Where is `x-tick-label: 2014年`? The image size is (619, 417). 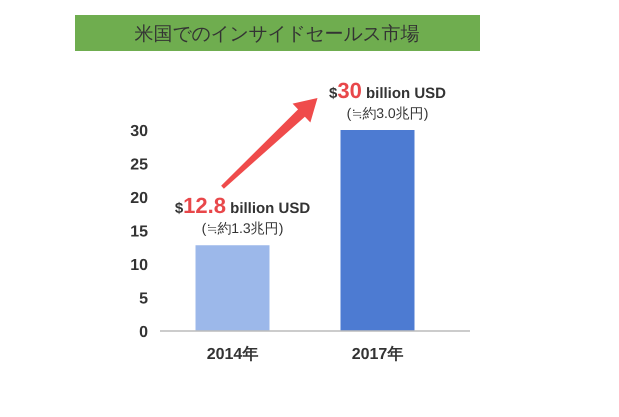 x-tick-label: 2014年 is located at coordinates (232, 354).